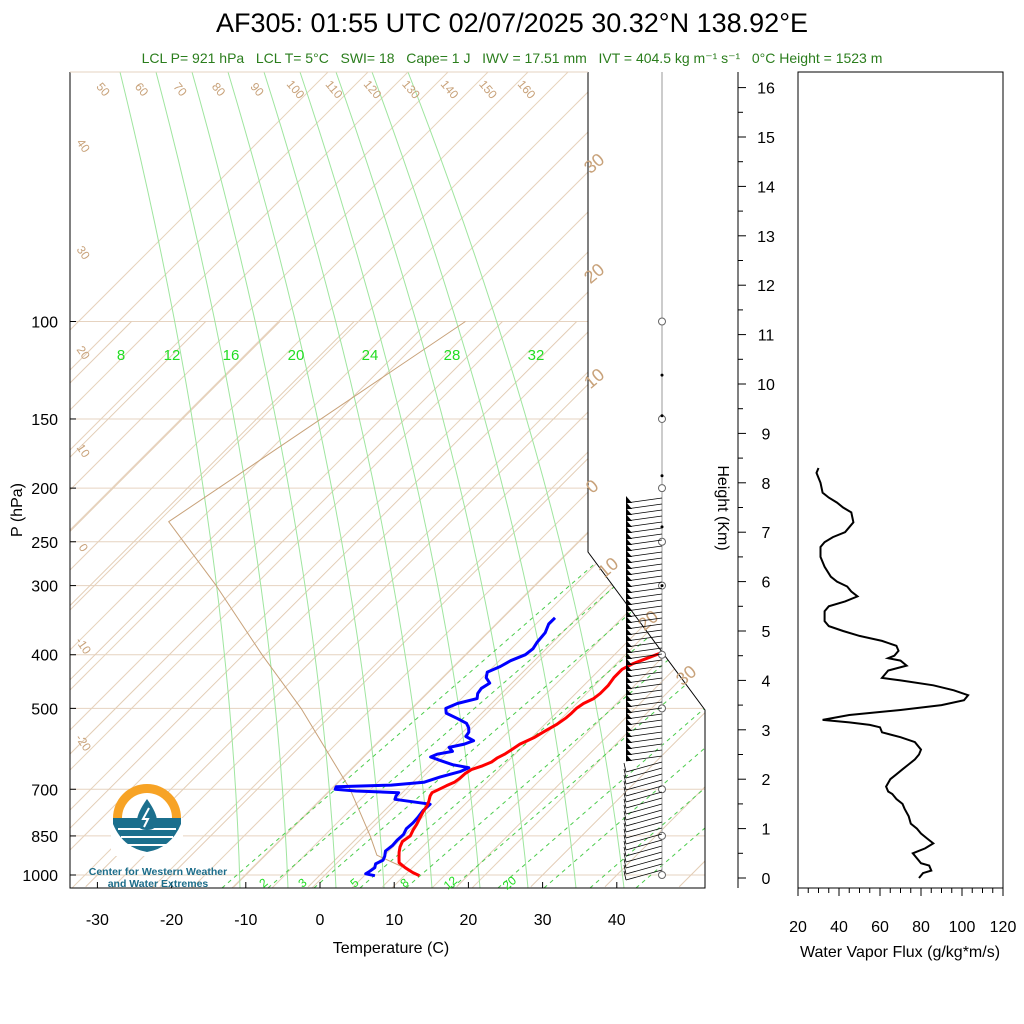  I want to click on theta-label: 150, so click(488, 89).